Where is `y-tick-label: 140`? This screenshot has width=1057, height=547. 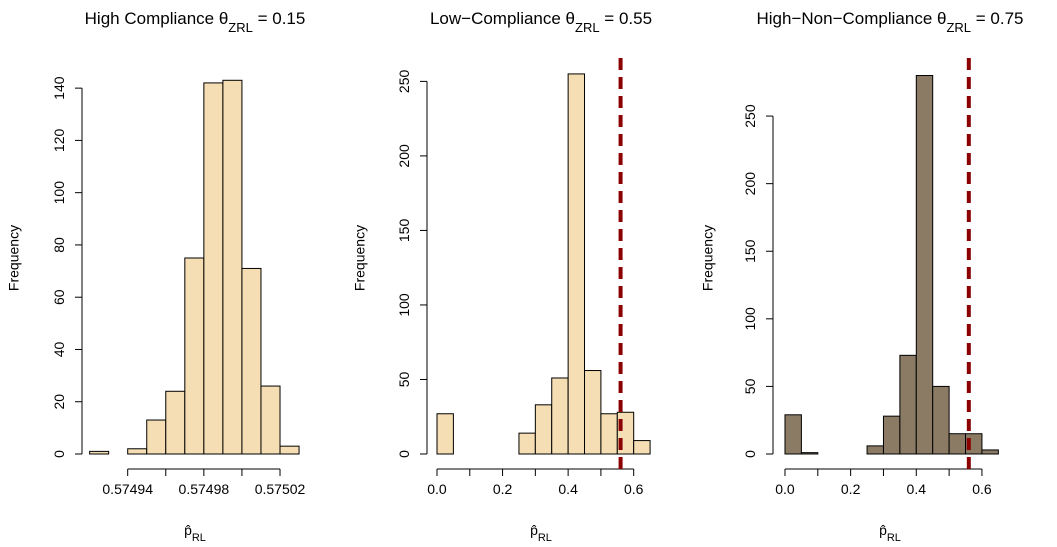
y-tick-label: 140 is located at coordinates (59, 88).